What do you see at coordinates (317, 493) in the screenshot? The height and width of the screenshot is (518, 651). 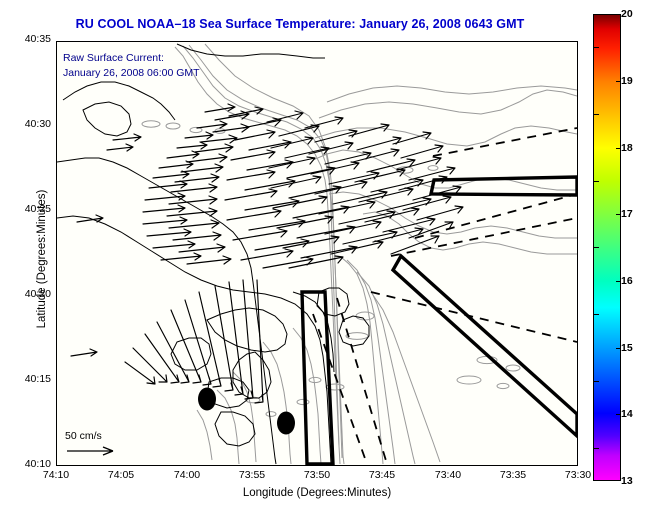 I see `x-axis-label: Longitude (Degrees:Minutes)` at bounding box center [317, 493].